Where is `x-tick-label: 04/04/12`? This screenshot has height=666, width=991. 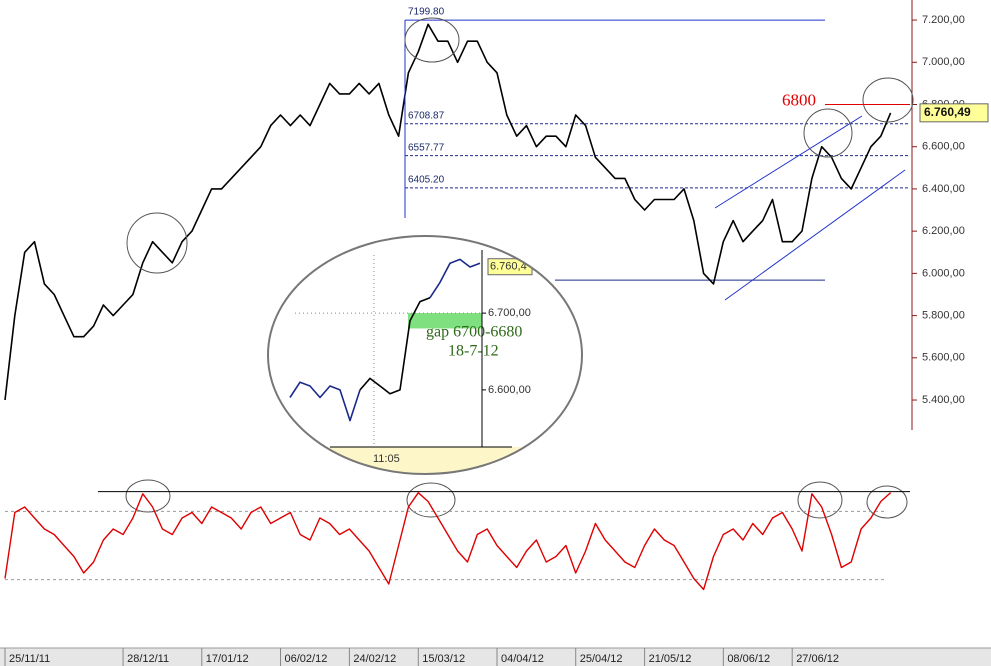 x-tick-label: 04/04/12 is located at coordinates (522, 659).